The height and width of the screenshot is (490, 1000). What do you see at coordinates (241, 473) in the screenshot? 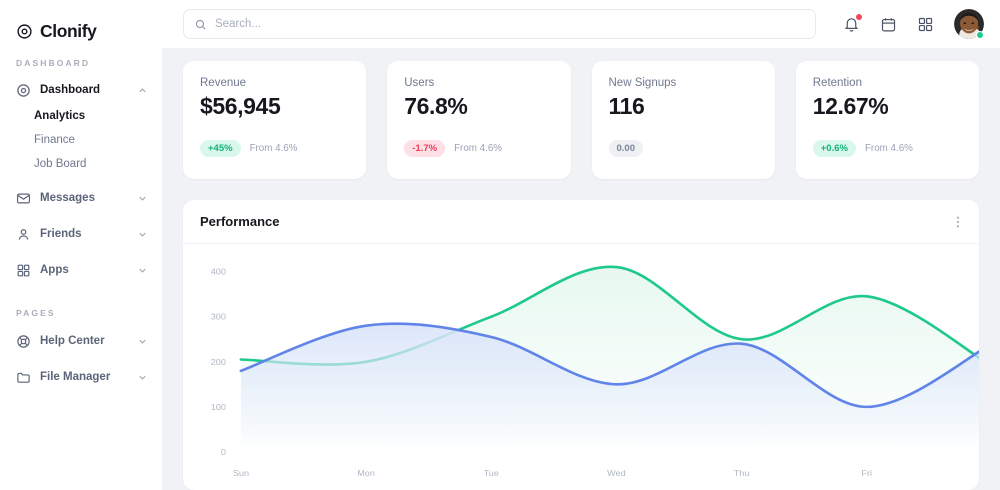
I see `svg-text: Sun` at bounding box center [241, 473].